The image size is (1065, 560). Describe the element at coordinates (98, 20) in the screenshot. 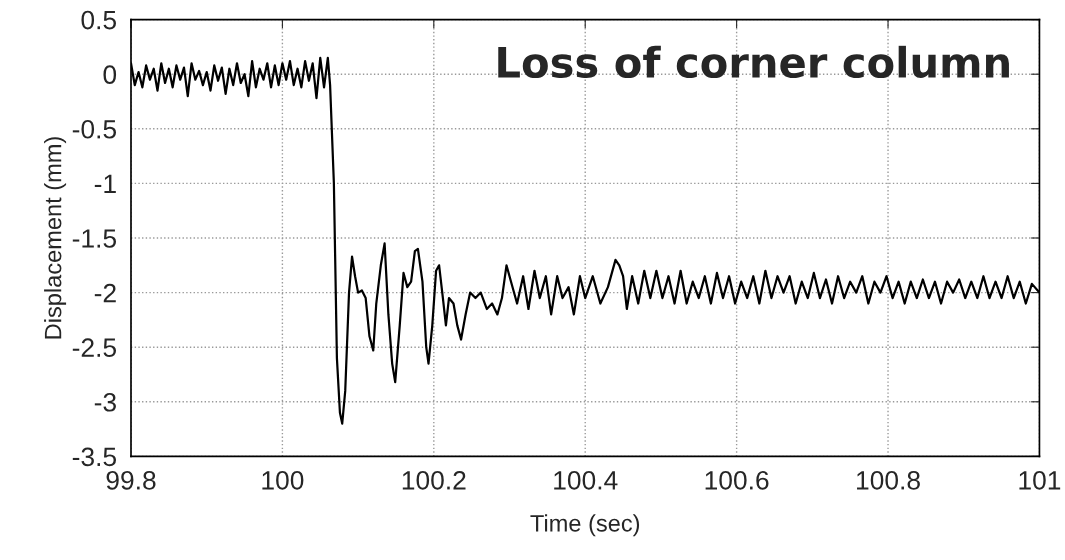

I see `y-tick-label: 0.5` at that location.